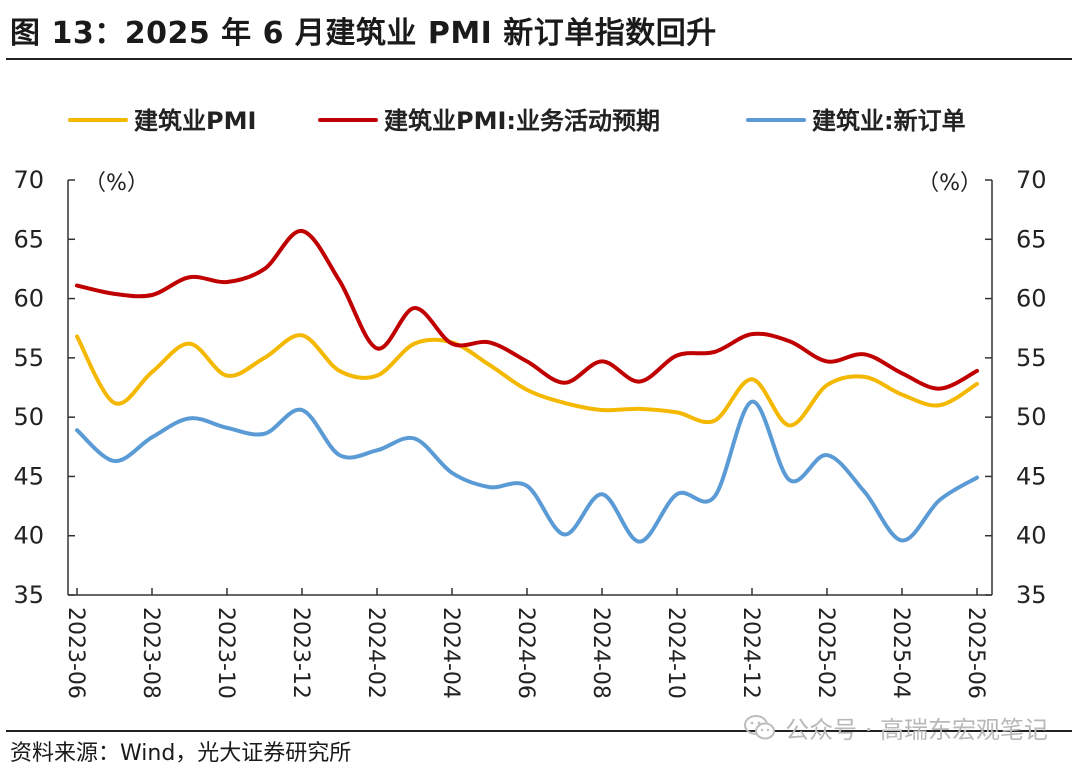 Image resolution: width=1080 pixels, height=771 pixels. I want to click on legend-item-construction-pmi: 建筑业PMI, so click(162, 121).